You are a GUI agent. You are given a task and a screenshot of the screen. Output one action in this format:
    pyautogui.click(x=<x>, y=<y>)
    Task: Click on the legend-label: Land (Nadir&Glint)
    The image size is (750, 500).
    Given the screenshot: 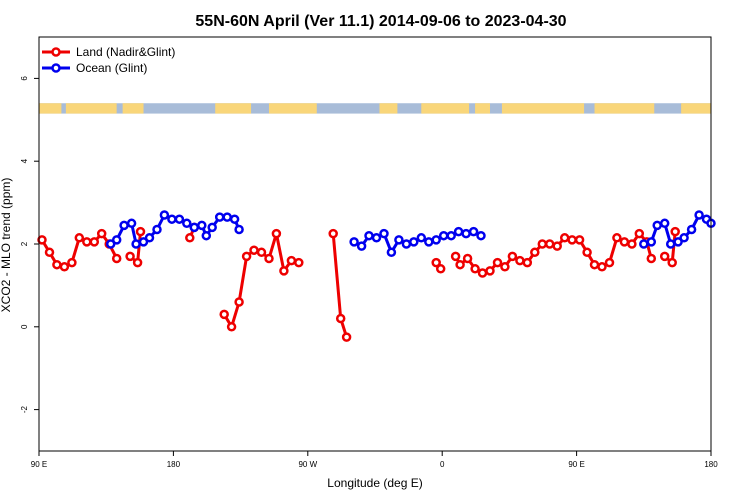 What is the action you would take?
    pyautogui.click(x=125, y=52)
    